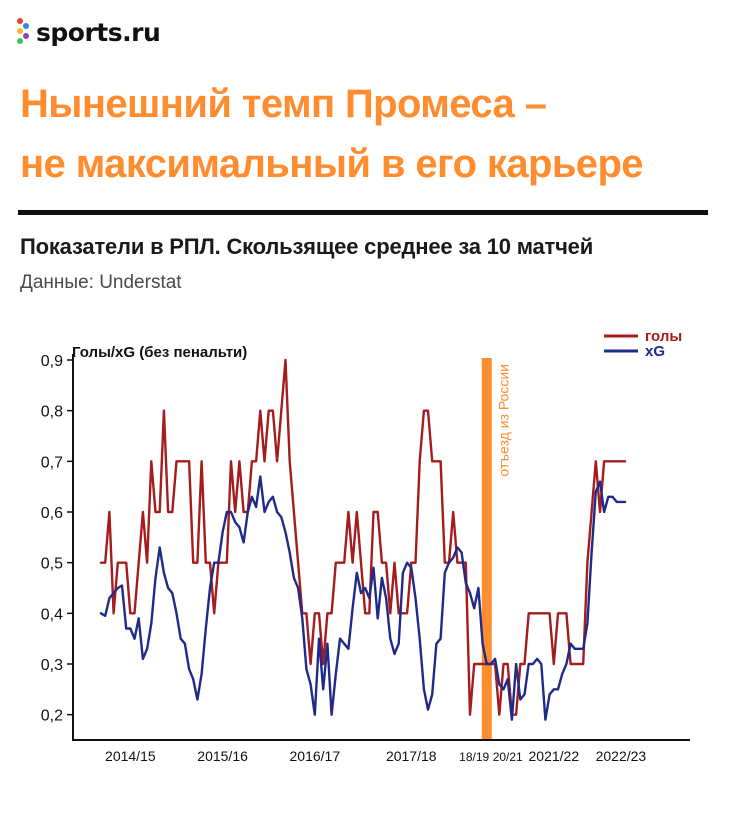 This screenshot has width=730, height=816. I want to click on legend-goals-label: голы, so click(663, 336).